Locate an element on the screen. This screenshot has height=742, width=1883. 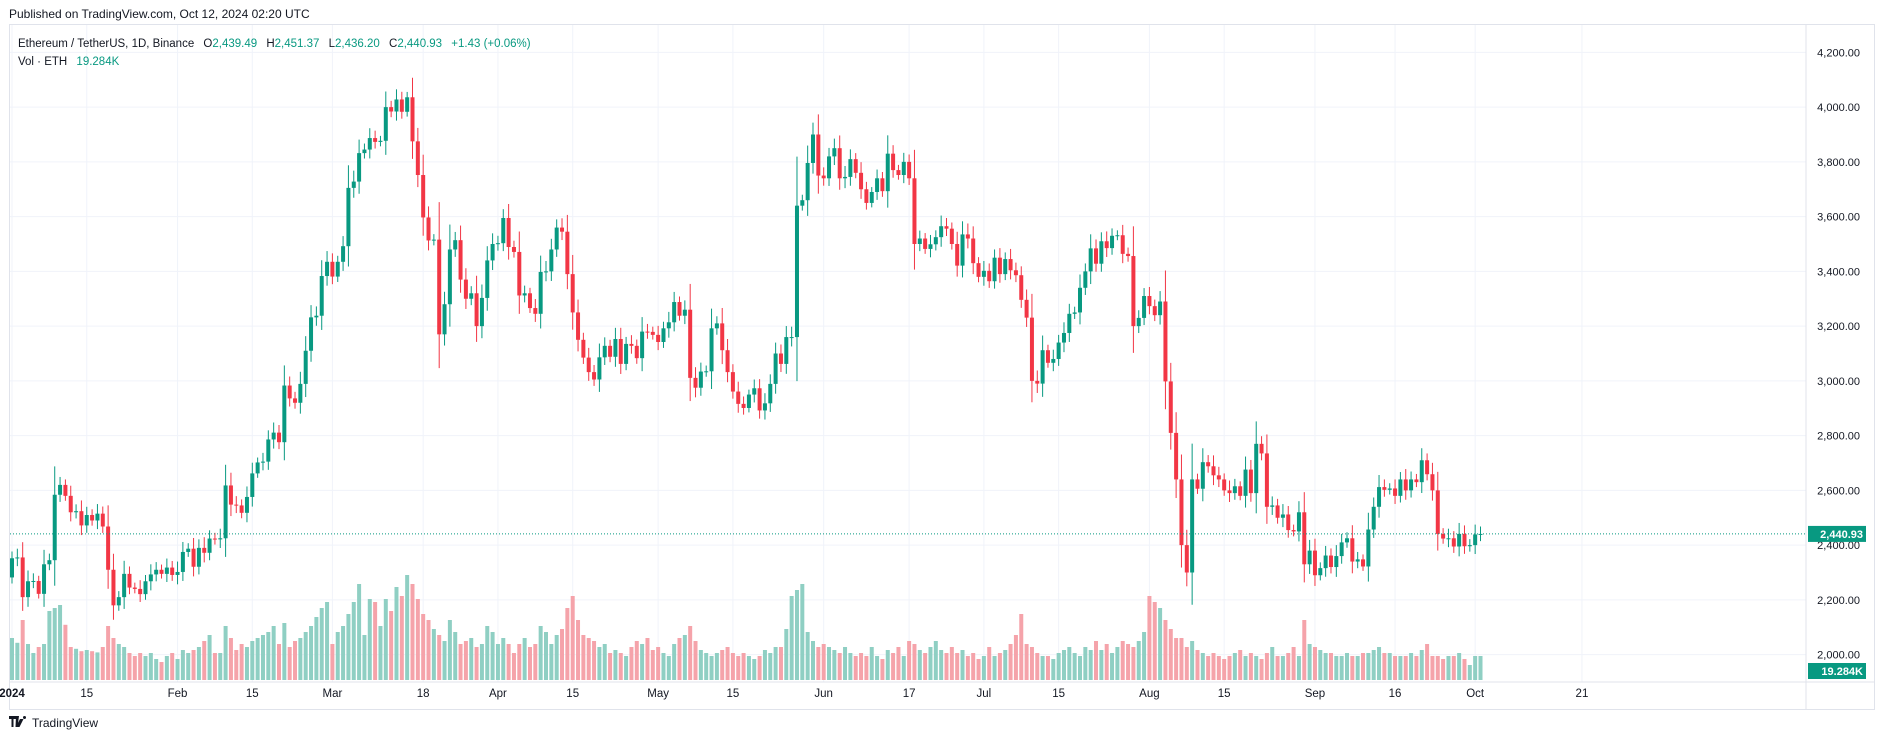
time-tick-label: 17 is located at coordinates (909, 694).